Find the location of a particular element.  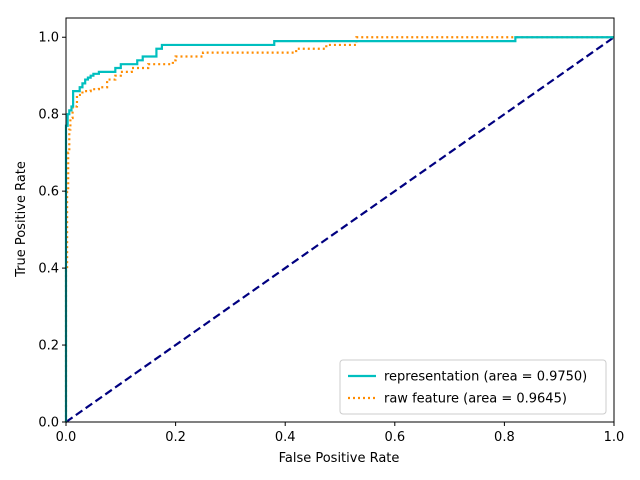

x-tick-label: 0.4 is located at coordinates (285, 437).